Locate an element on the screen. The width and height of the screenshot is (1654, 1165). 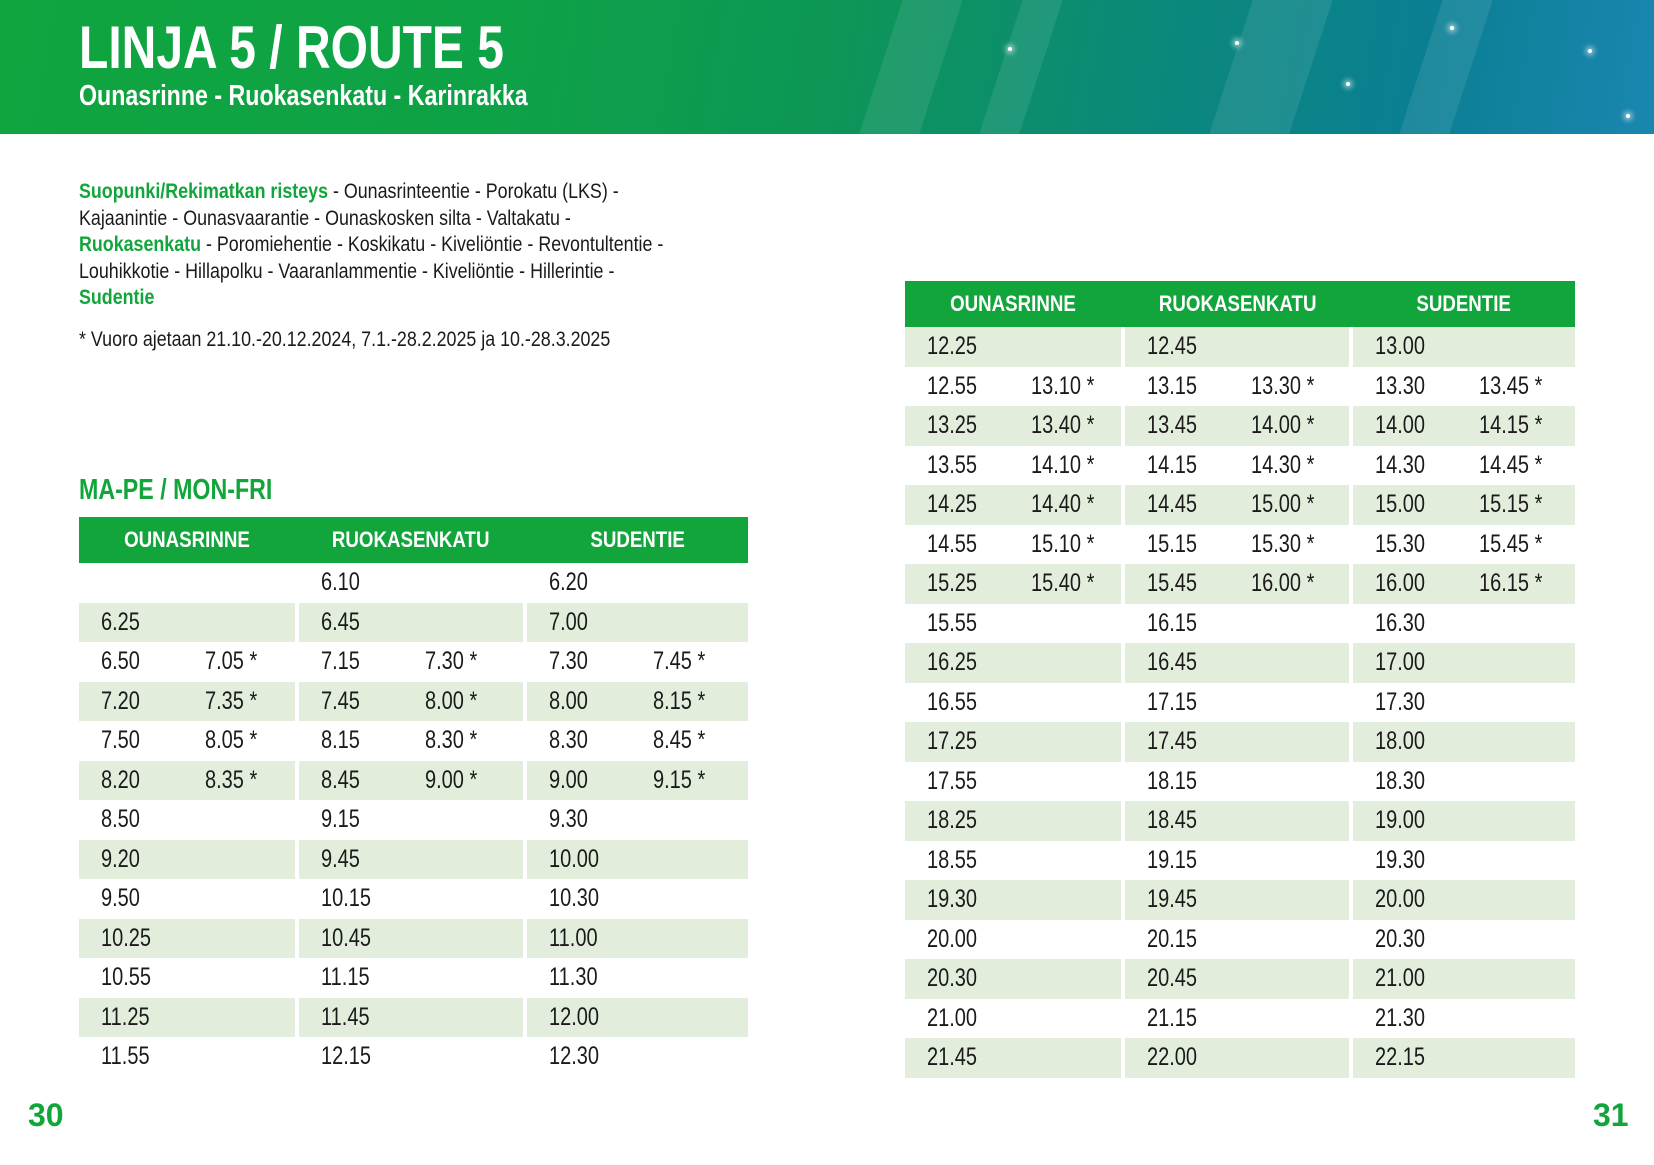
table-row: 8.20 8.35 * 8.45 9.00 * 9.00 9.15 * is located at coordinates (413, 780).